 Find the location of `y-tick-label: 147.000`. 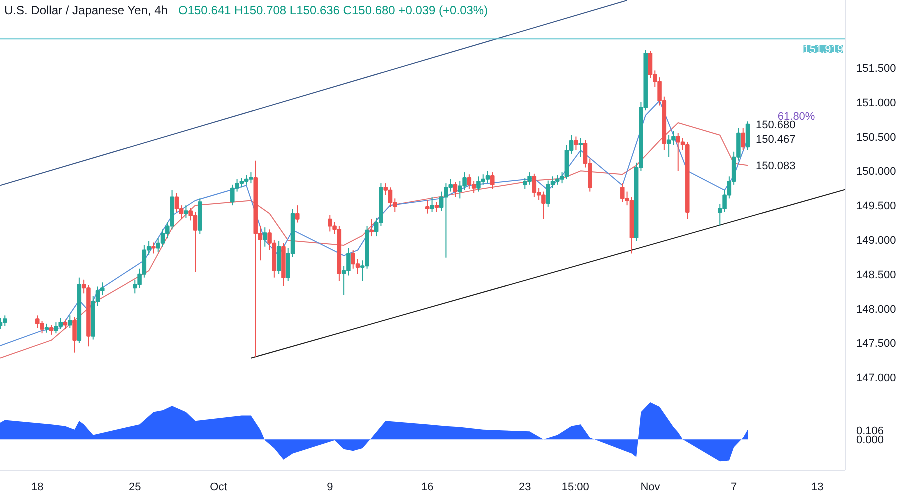

y-tick-label: 147.000 is located at coordinates (876, 378).